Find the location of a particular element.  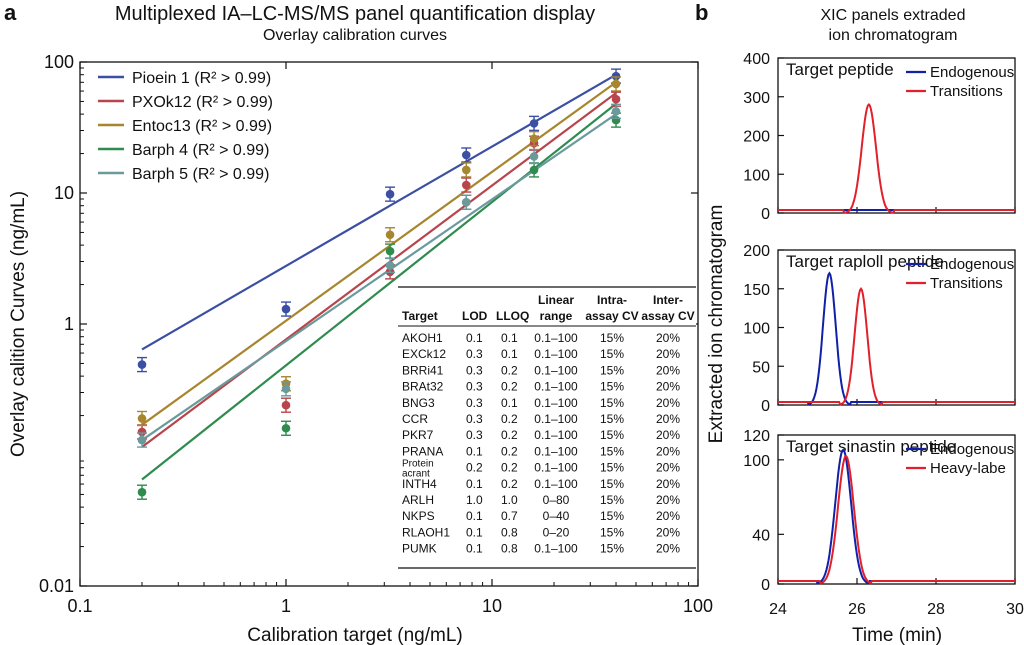

xic-frame is located at coordinates (896, 509).